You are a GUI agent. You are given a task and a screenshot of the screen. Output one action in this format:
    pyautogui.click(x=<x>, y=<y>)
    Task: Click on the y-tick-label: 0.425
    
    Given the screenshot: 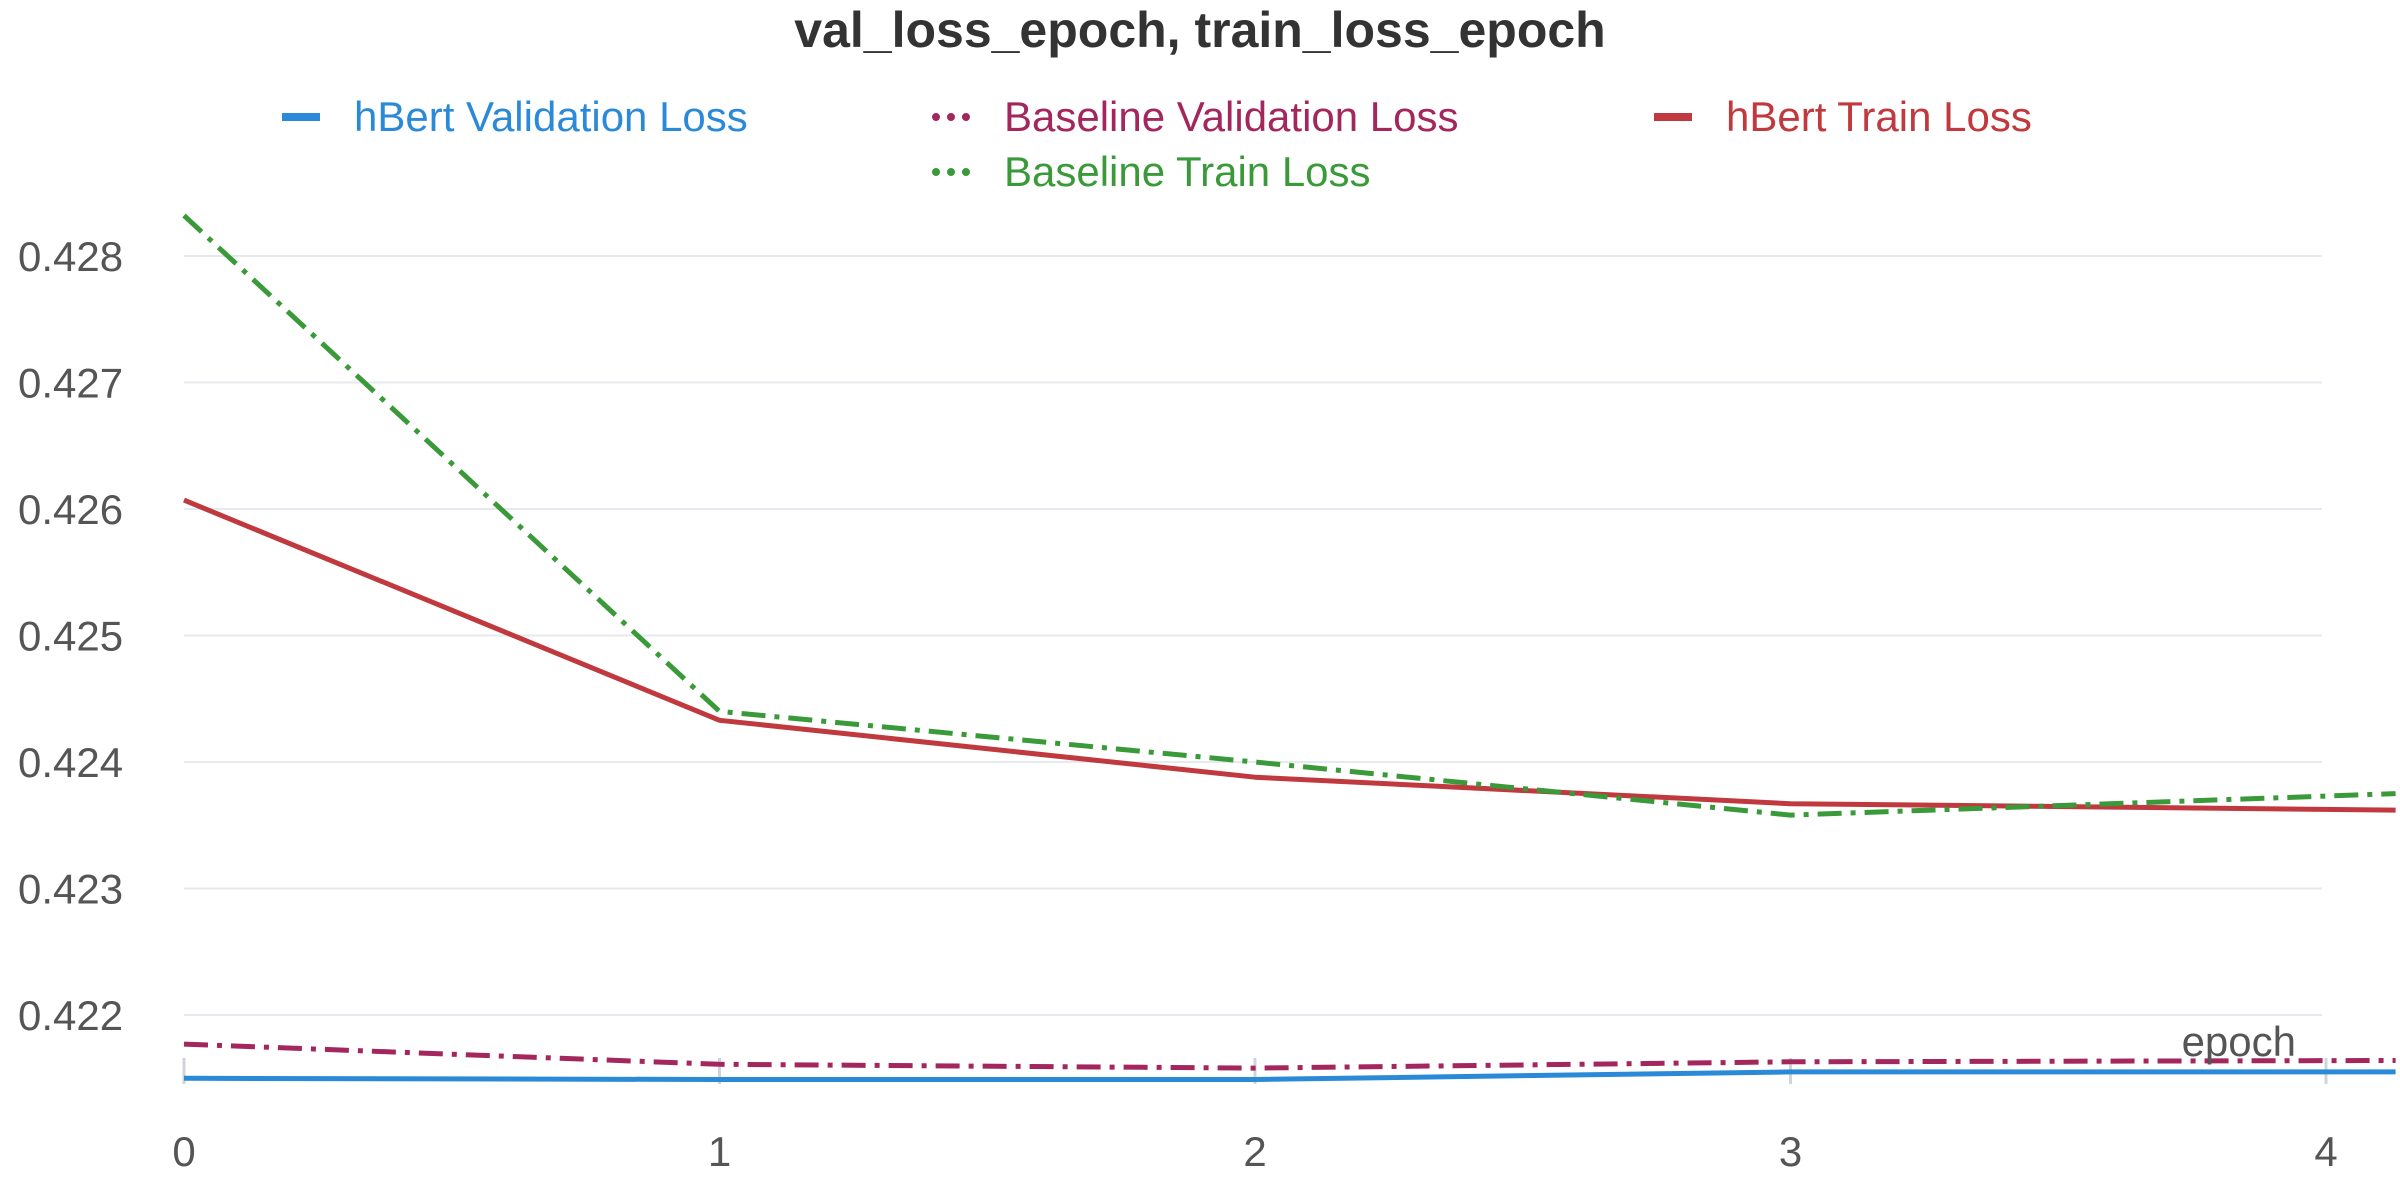 What is the action you would take?
    pyautogui.click(x=70, y=636)
    